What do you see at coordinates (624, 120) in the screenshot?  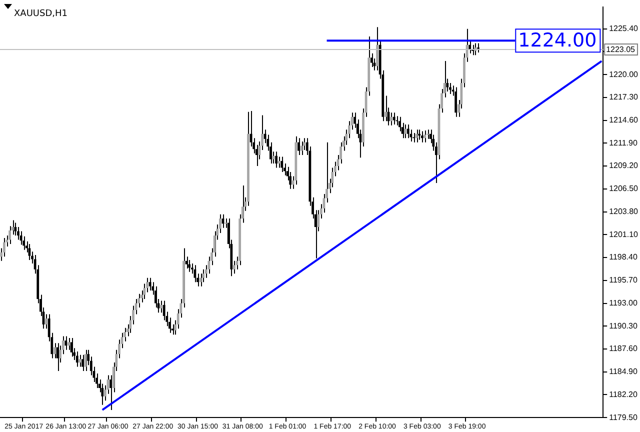 I see `y-tick-label: 1214.60` at bounding box center [624, 120].